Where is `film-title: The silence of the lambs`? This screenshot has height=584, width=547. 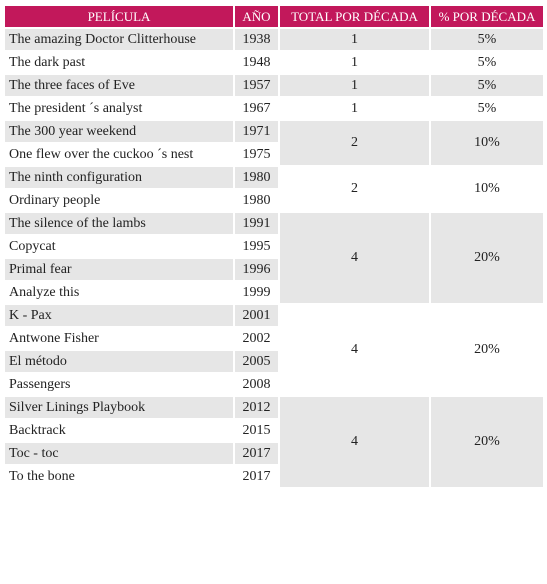
film-title: The silence of the lambs is located at coordinates (119, 223).